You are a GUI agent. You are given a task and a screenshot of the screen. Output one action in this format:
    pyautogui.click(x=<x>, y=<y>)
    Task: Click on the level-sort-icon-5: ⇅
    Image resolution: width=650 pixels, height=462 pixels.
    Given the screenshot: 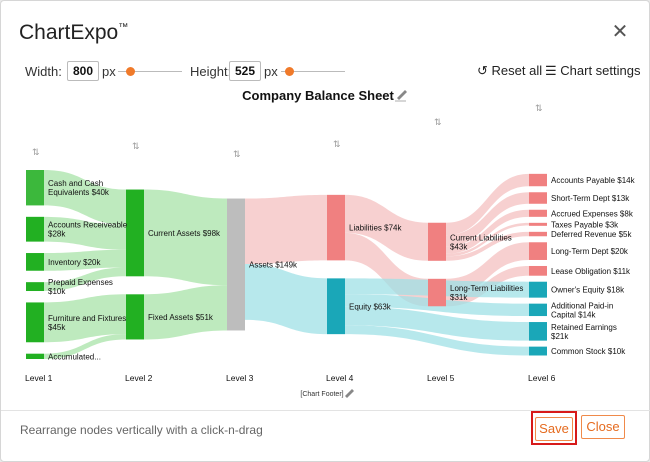 What is the action you would take?
    pyautogui.click(x=438, y=122)
    